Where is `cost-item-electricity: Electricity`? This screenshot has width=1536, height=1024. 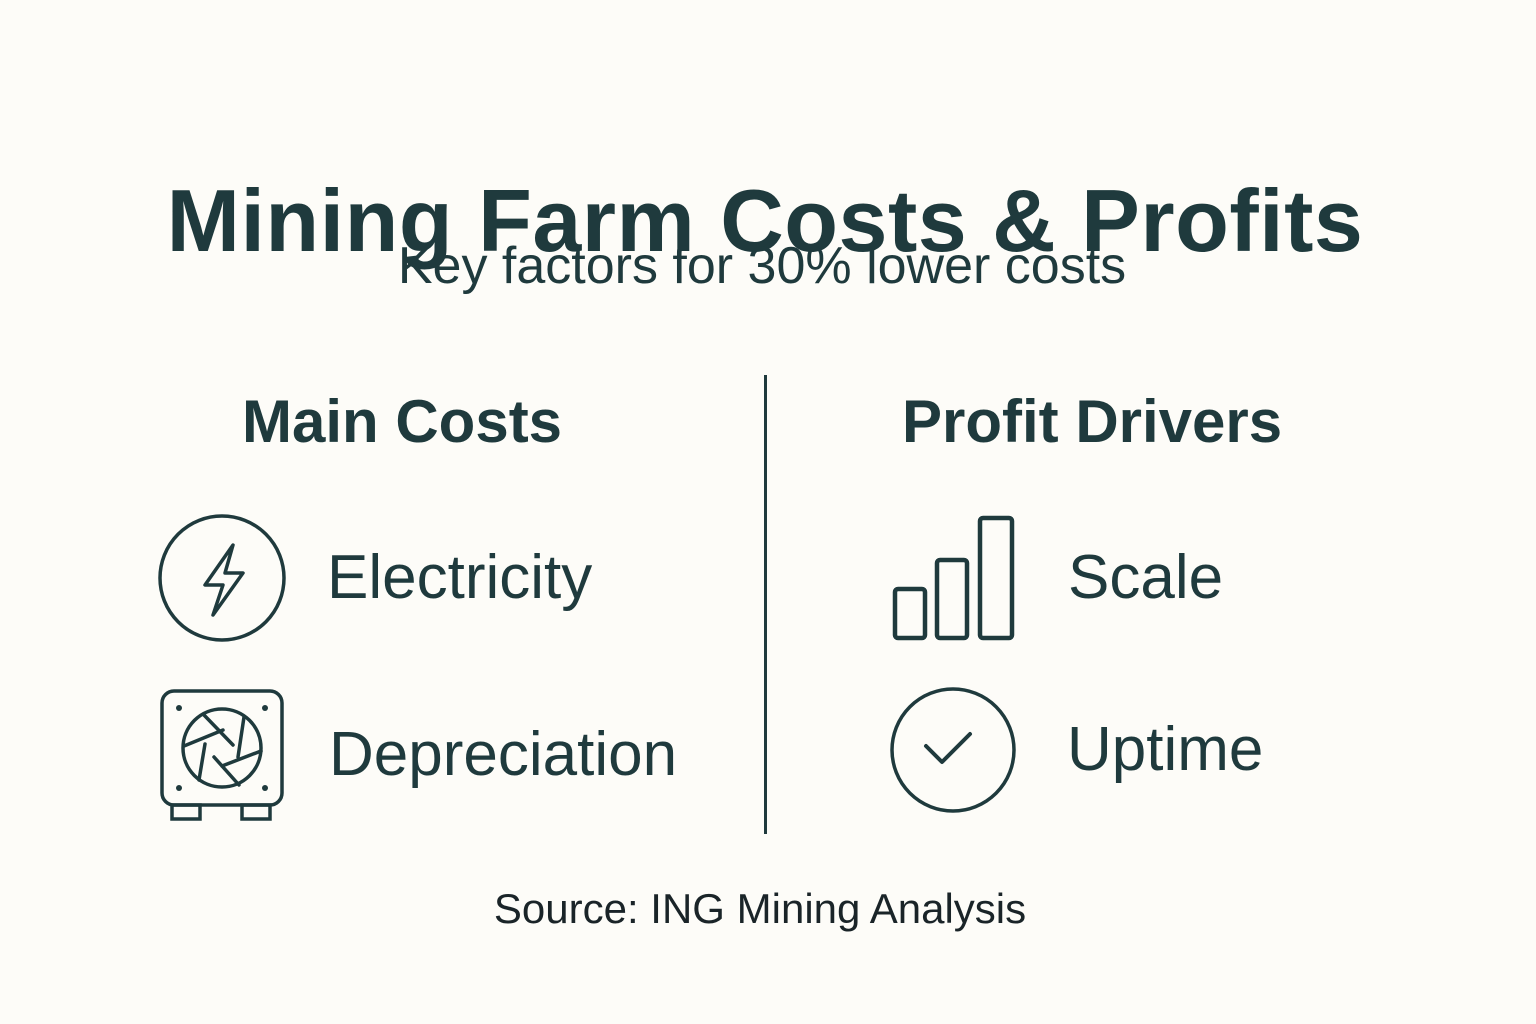
cost-item-electricity: Electricity is located at coordinates (374, 578).